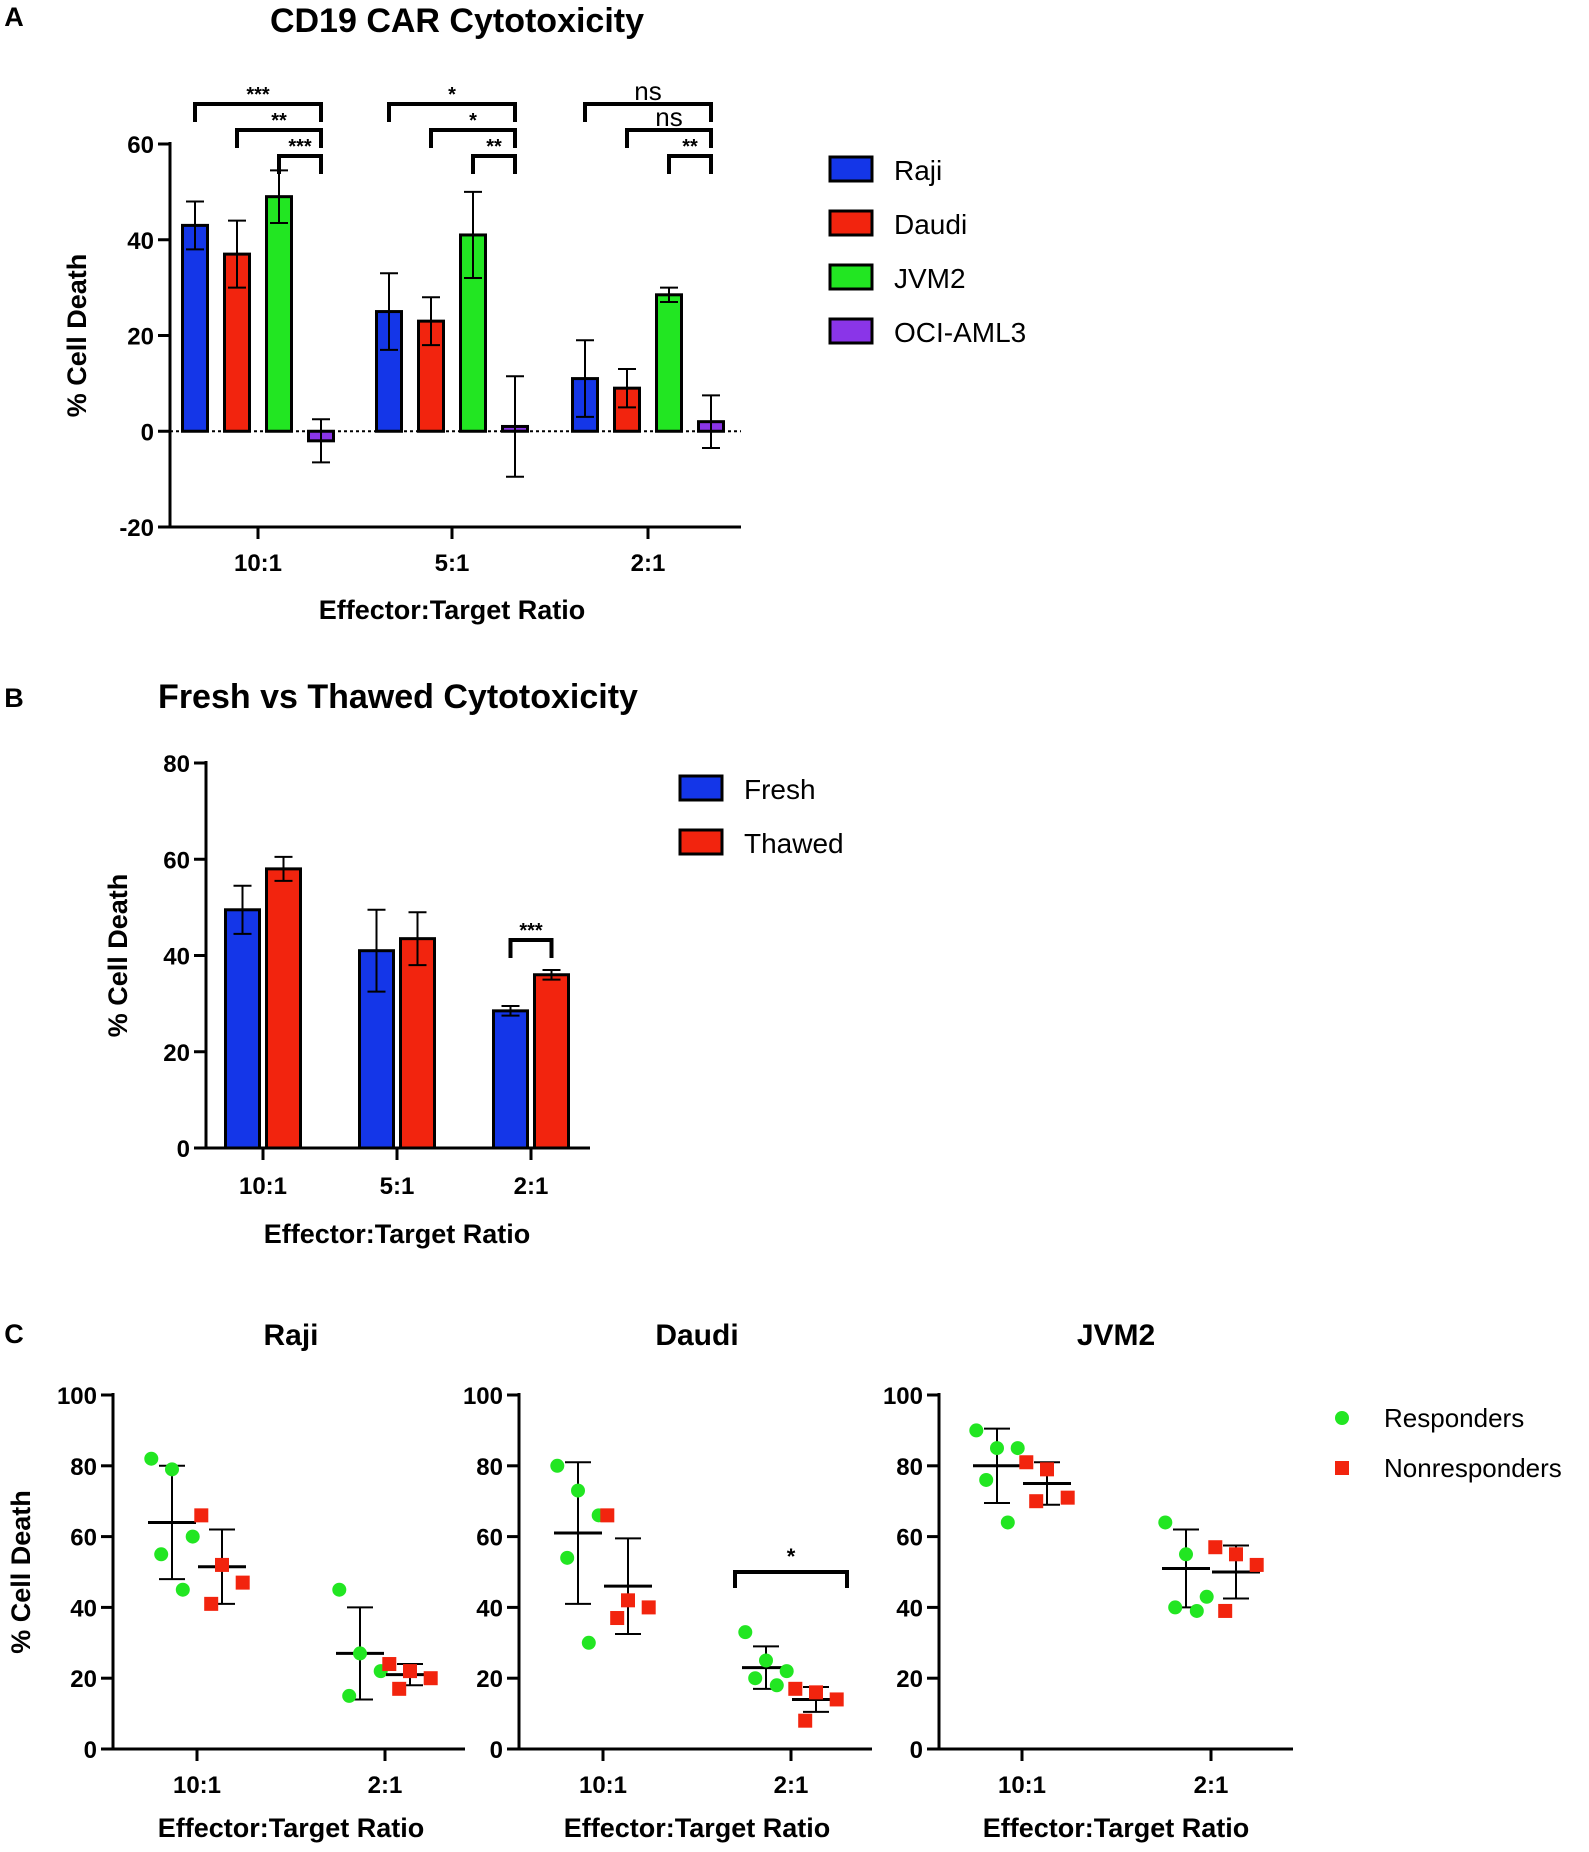 Image resolution: width=1589 pixels, height=1852 pixels. I want to click on chart-title: Raji, so click(290, 1335).